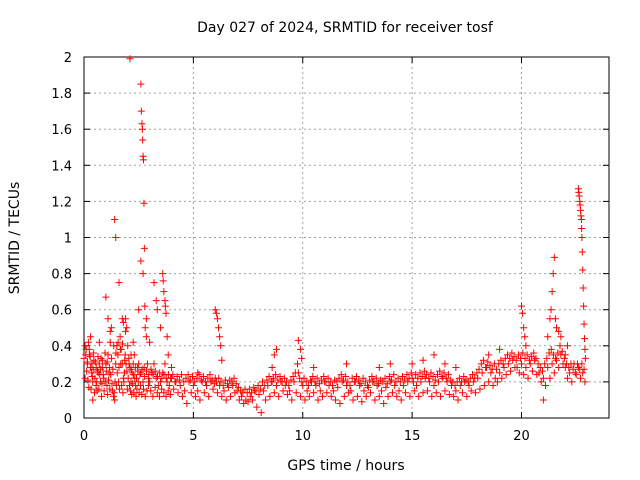  I want to click on x-tick-label: 15, so click(412, 436).